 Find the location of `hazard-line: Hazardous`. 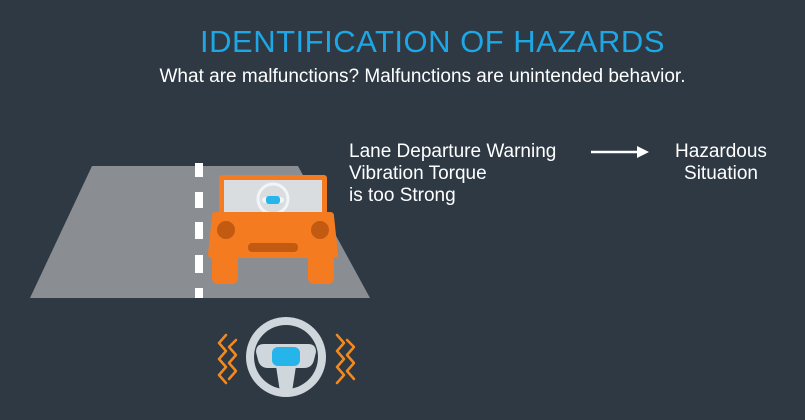

hazard-line: Hazardous is located at coordinates (721, 151).